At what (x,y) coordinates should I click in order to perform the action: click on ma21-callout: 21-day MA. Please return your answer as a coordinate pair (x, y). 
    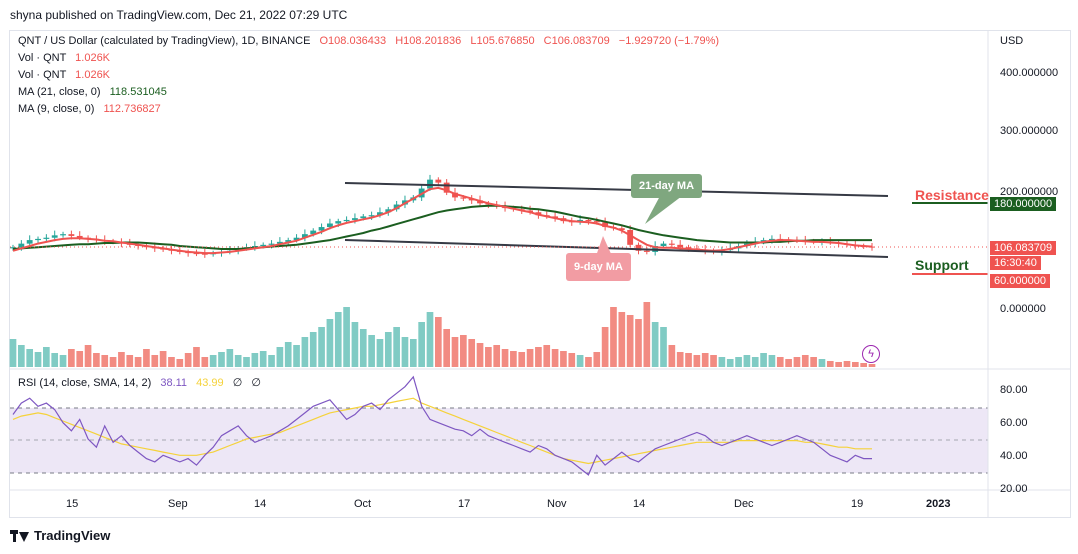
    Looking at the image, I should click on (667, 186).